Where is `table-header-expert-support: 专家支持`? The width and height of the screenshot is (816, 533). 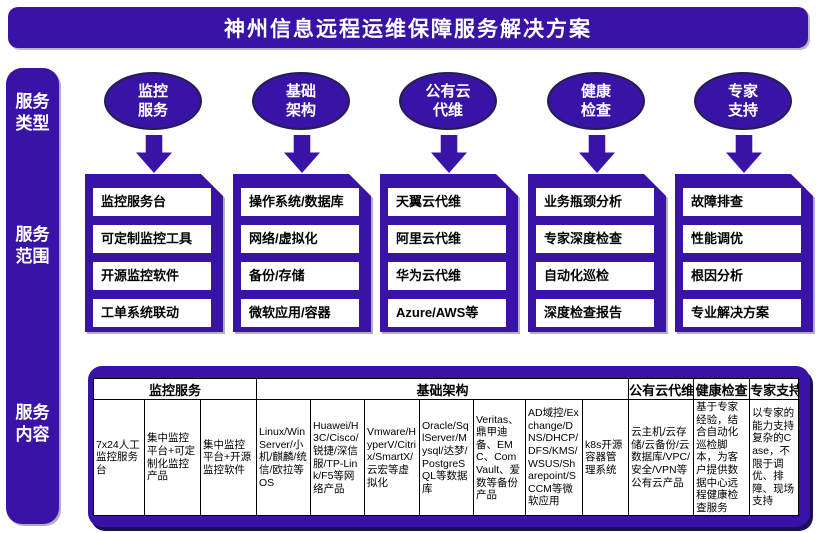 table-header-expert-support: 专家支持 is located at coordinates (774, 389).